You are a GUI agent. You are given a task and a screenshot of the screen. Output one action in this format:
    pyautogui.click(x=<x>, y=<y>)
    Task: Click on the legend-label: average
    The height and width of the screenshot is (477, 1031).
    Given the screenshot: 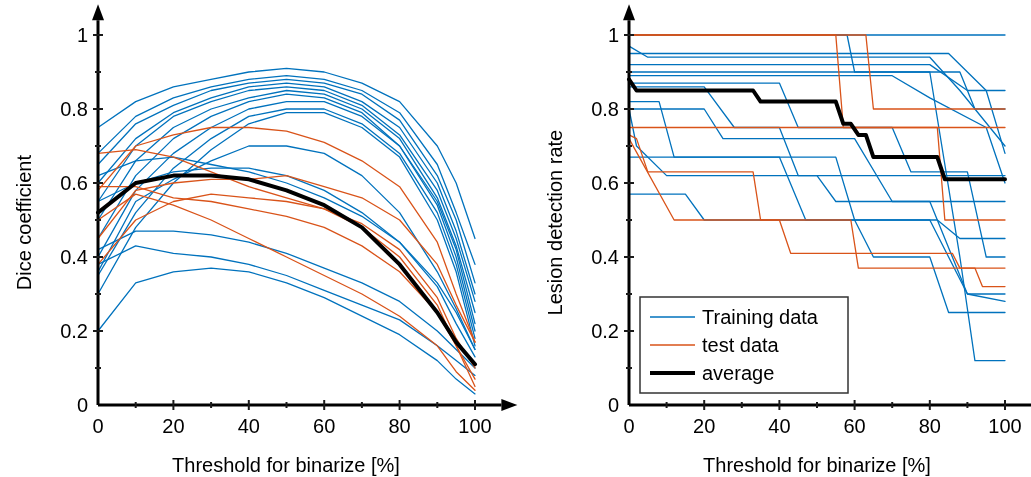 What is the action you would take?
    pyautogui.click(x=738, y=373)
    